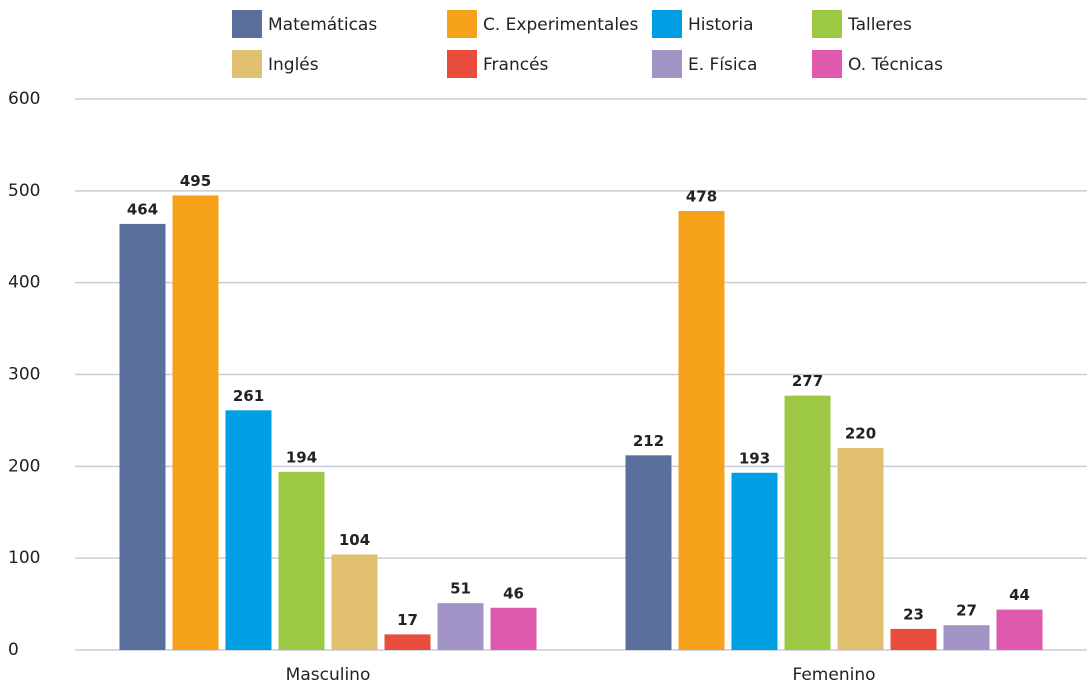 The image size is (1087, 686). Describe the element at coordinates (648, 441) in the screenshot. I see `value-label: 212` at that location.